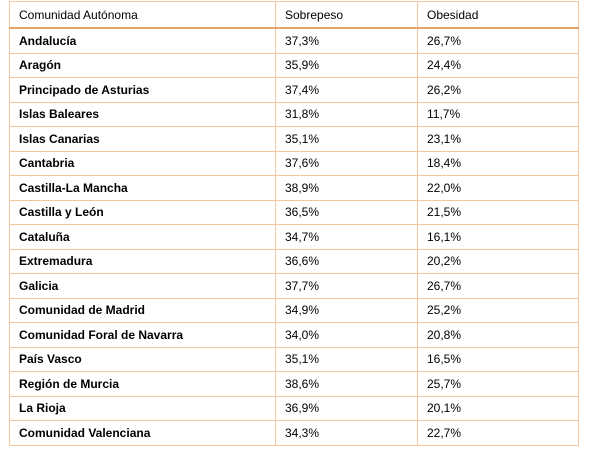 The height and width of the screenshot is (453, 589). What do you see at coordinates (346, 90) in the screenshot?
I see `overweight-cell: 37,4%` at bounding box center [346, 90].